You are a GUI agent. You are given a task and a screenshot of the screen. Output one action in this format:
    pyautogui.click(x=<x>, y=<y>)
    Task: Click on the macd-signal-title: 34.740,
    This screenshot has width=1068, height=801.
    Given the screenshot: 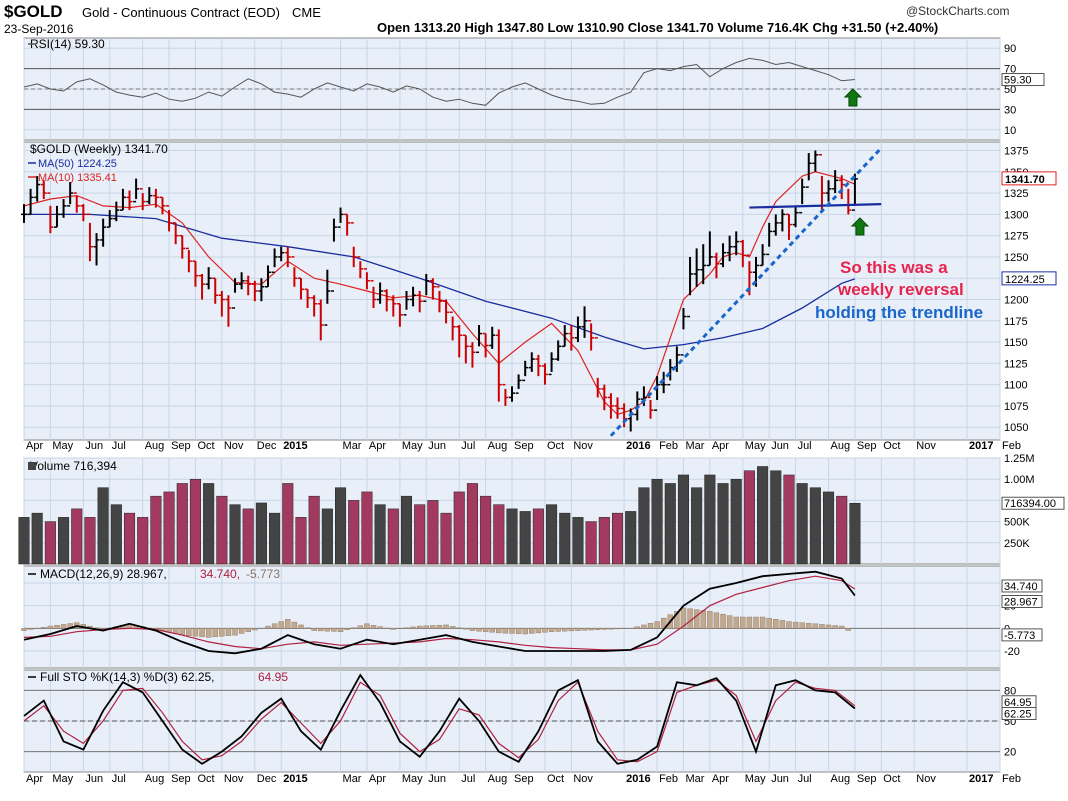 What is the action you would take?
    pyautogui.click(x=220, y=574)
    